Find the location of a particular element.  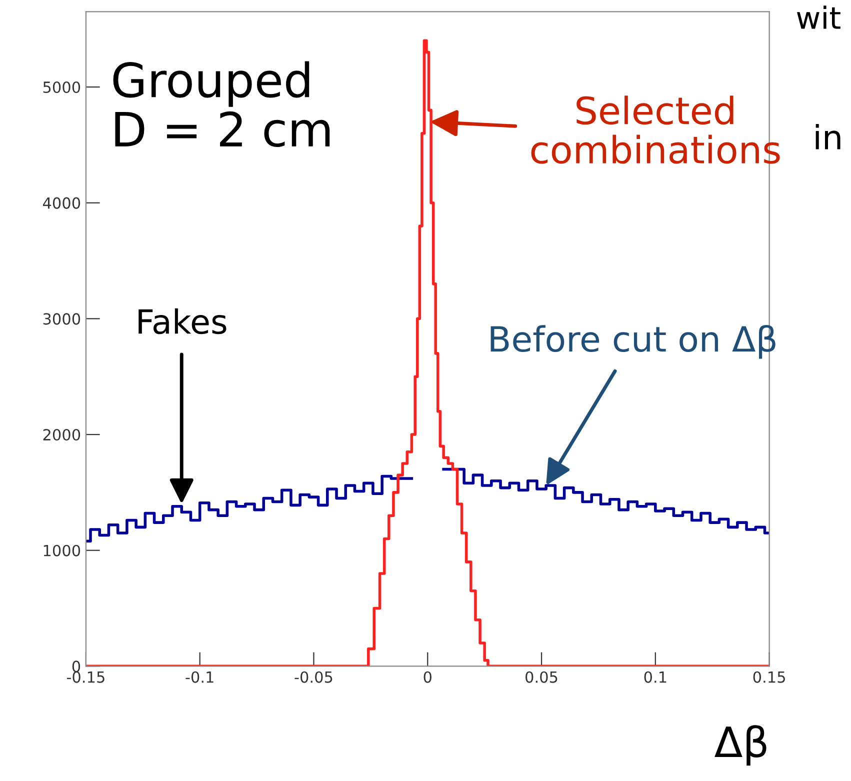

y-tick-label: 3000 is located at coordinates (61, 319).